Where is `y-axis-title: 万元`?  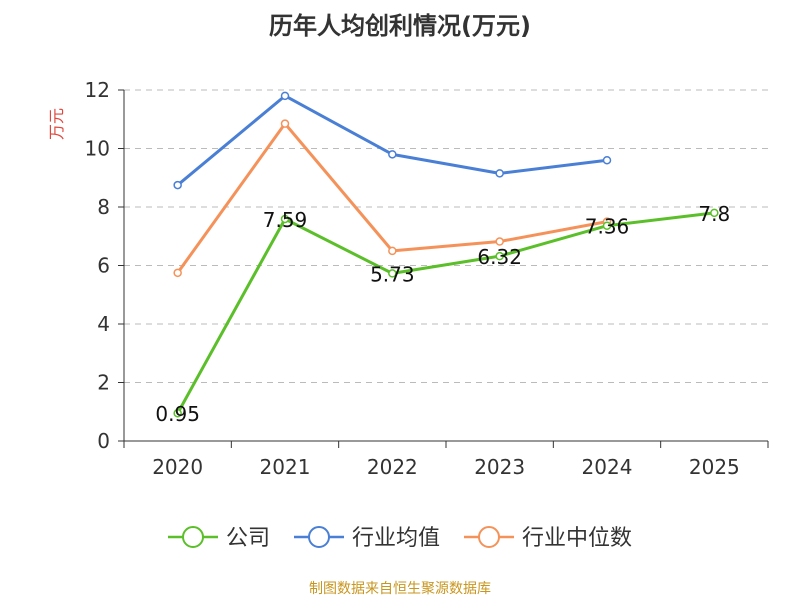 y-axis-title: 万元 is located at coordinates (56, 124).